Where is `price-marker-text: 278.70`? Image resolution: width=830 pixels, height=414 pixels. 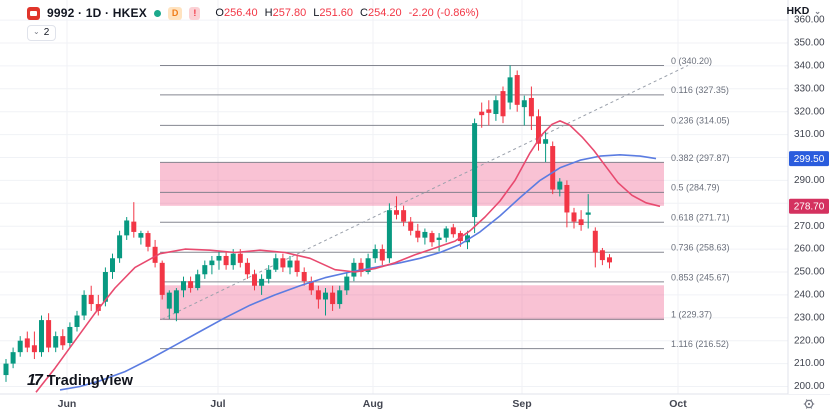 price-marker-text: 278.70 is located at coordinates (809, 206).